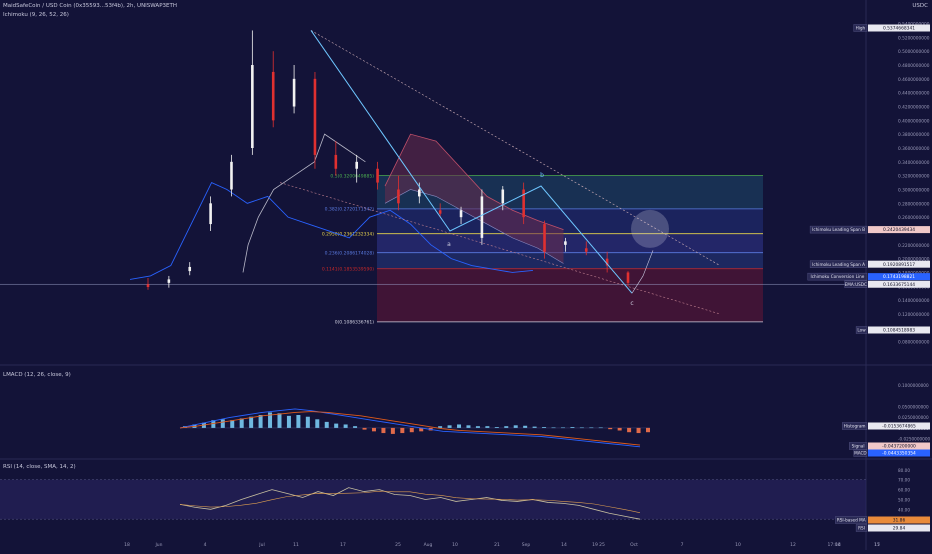  Describe the element at coordinates (602, 545) in the screenshot. I see `time-tick-label: 25` at that location.